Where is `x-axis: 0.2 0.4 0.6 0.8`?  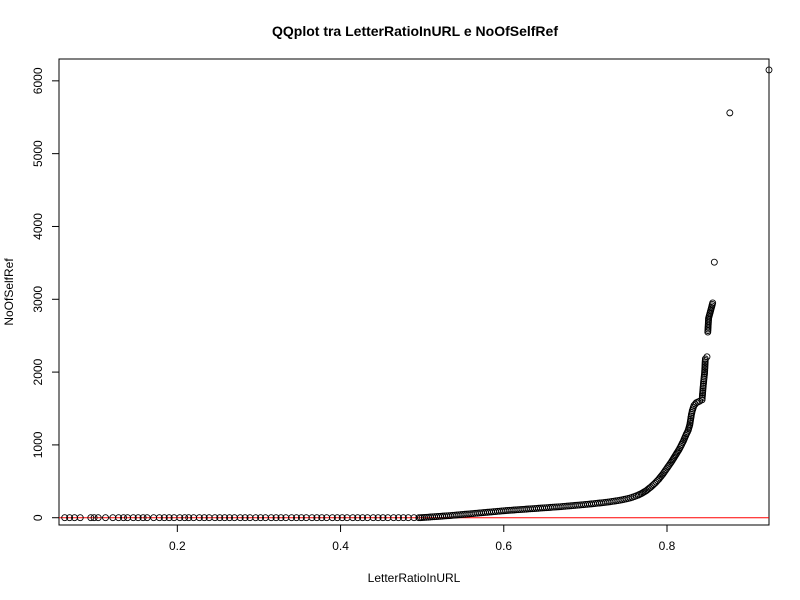
x-axis: 0.2 0.4 0.6 0.8 is located at coordinates (422, 539).